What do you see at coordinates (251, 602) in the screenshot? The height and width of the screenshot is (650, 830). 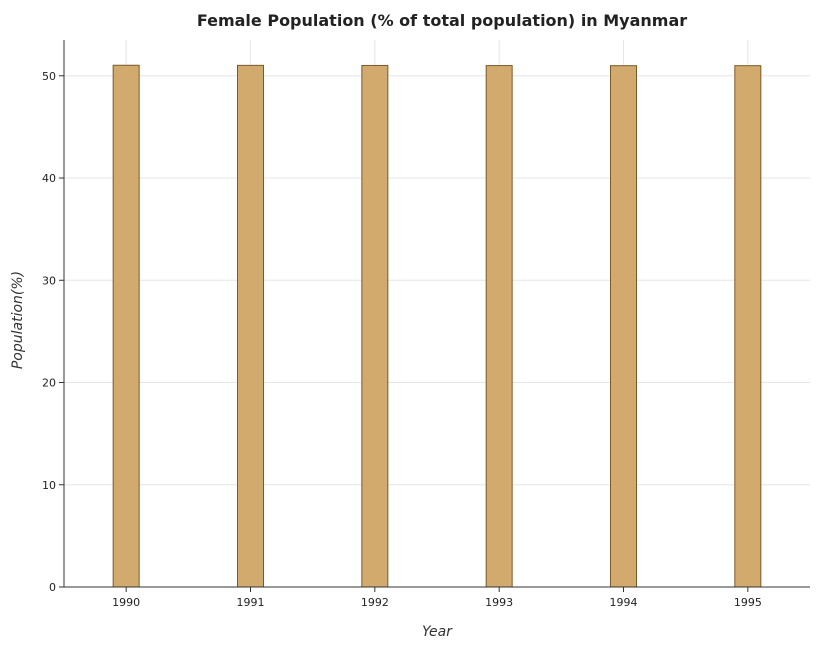 I see `x-tick-label: 1991` at bounding box center [251, 602].